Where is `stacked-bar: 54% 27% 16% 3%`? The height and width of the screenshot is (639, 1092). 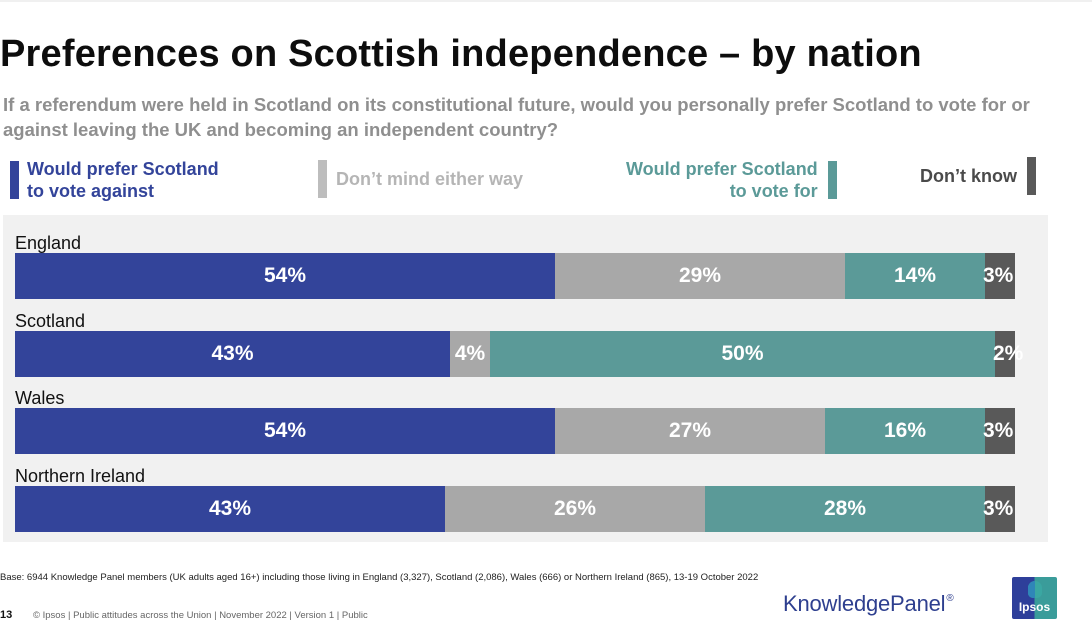 stacked-bar: 54% 27% 16% 3% is located at coordinates (515, 431).